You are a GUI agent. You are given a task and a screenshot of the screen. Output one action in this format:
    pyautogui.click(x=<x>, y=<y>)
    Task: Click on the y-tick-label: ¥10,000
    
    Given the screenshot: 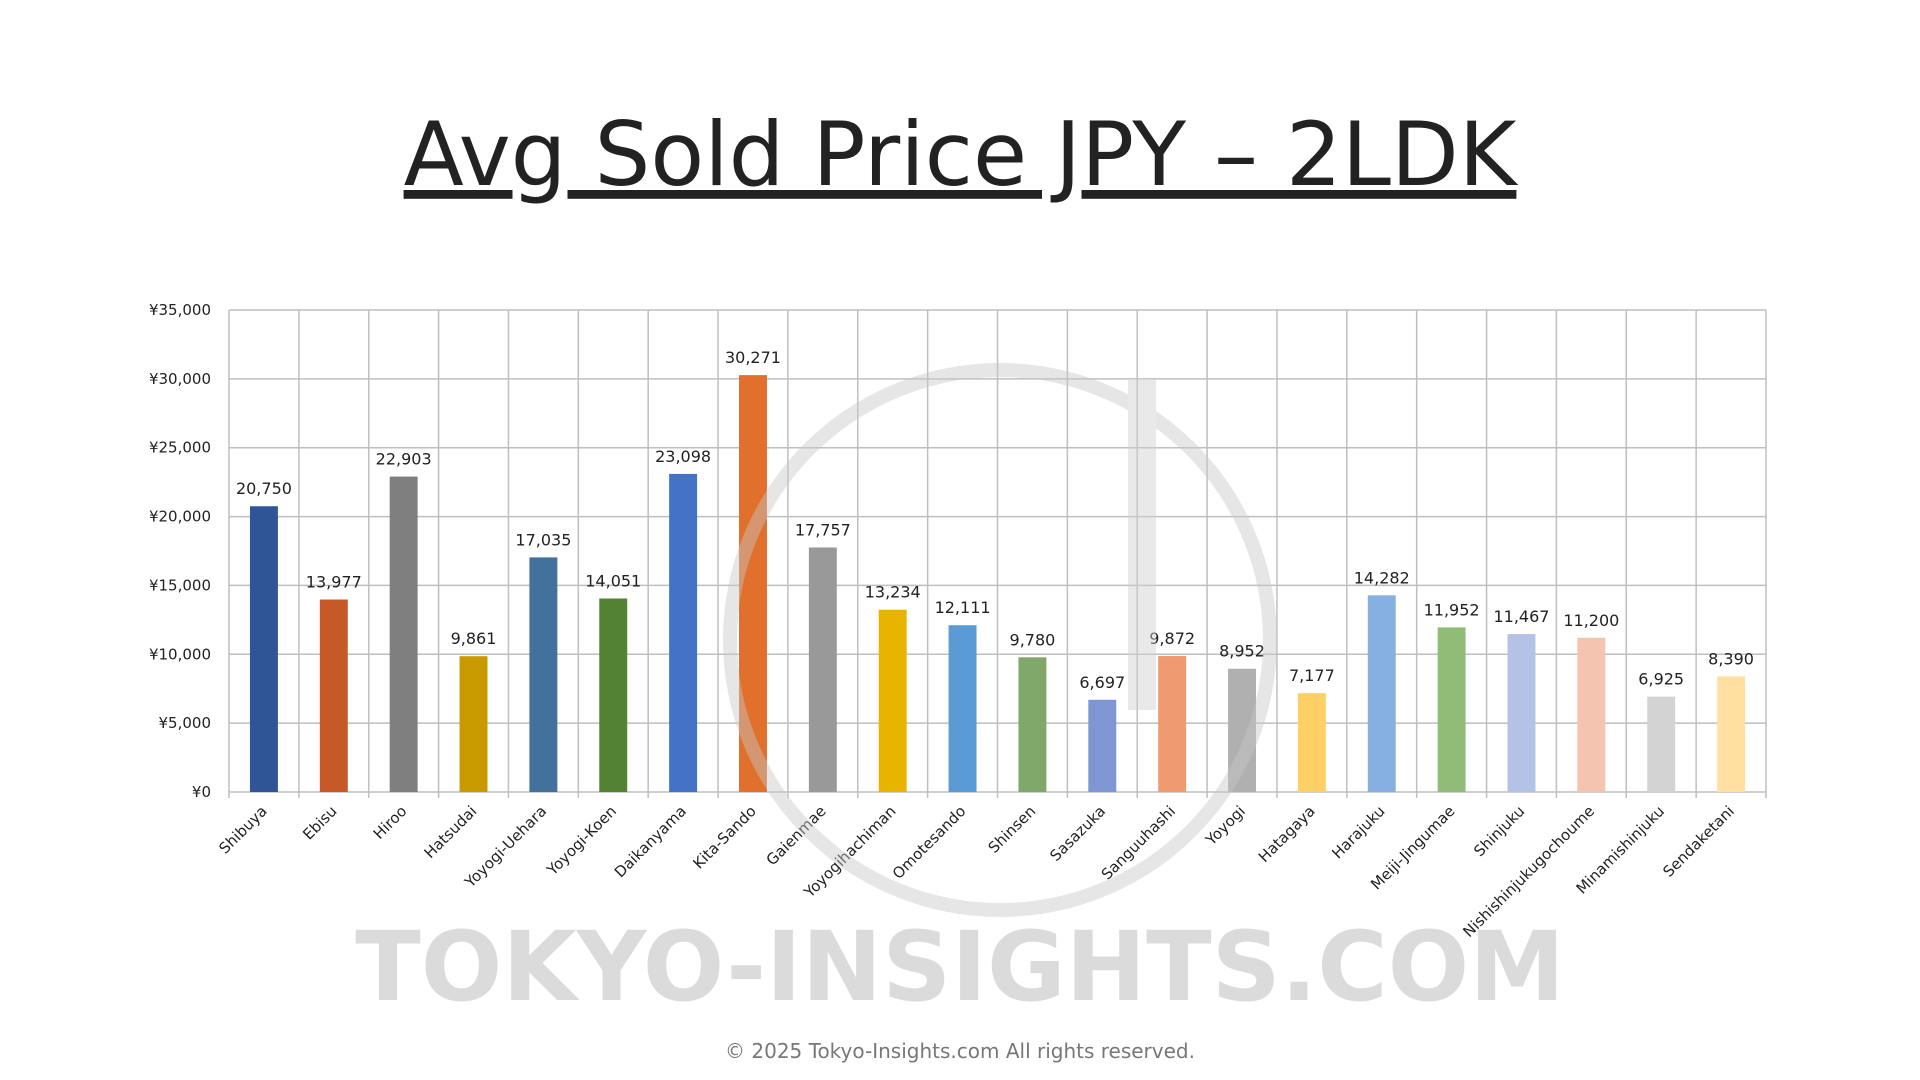 What is the action you would take?
    pyautogui.click(x=180, y=654)
    